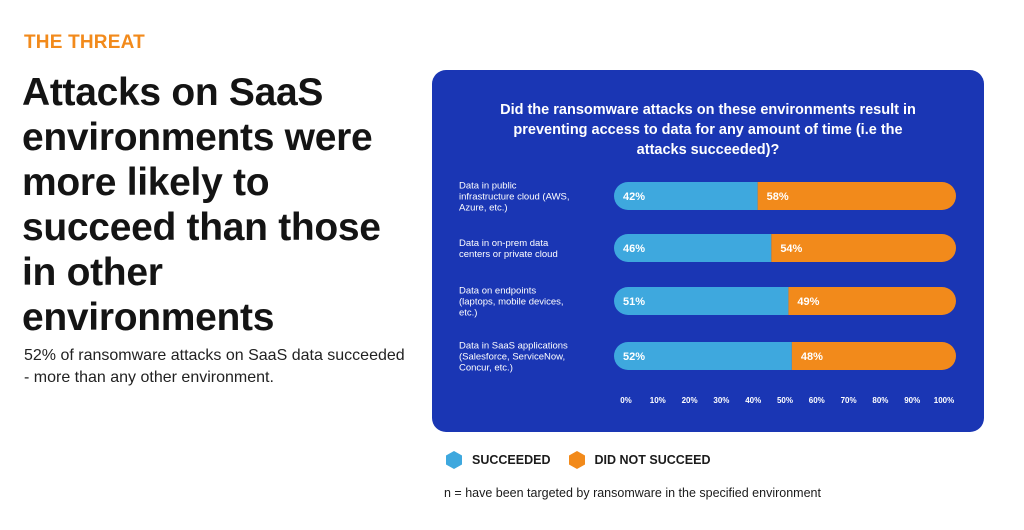 This screenshot has height=530, width=1024. What do you see at coordinates (508, 254) in the screenshot?
I see `category-label: centers or private cloud` at bounding box center [508, 254].